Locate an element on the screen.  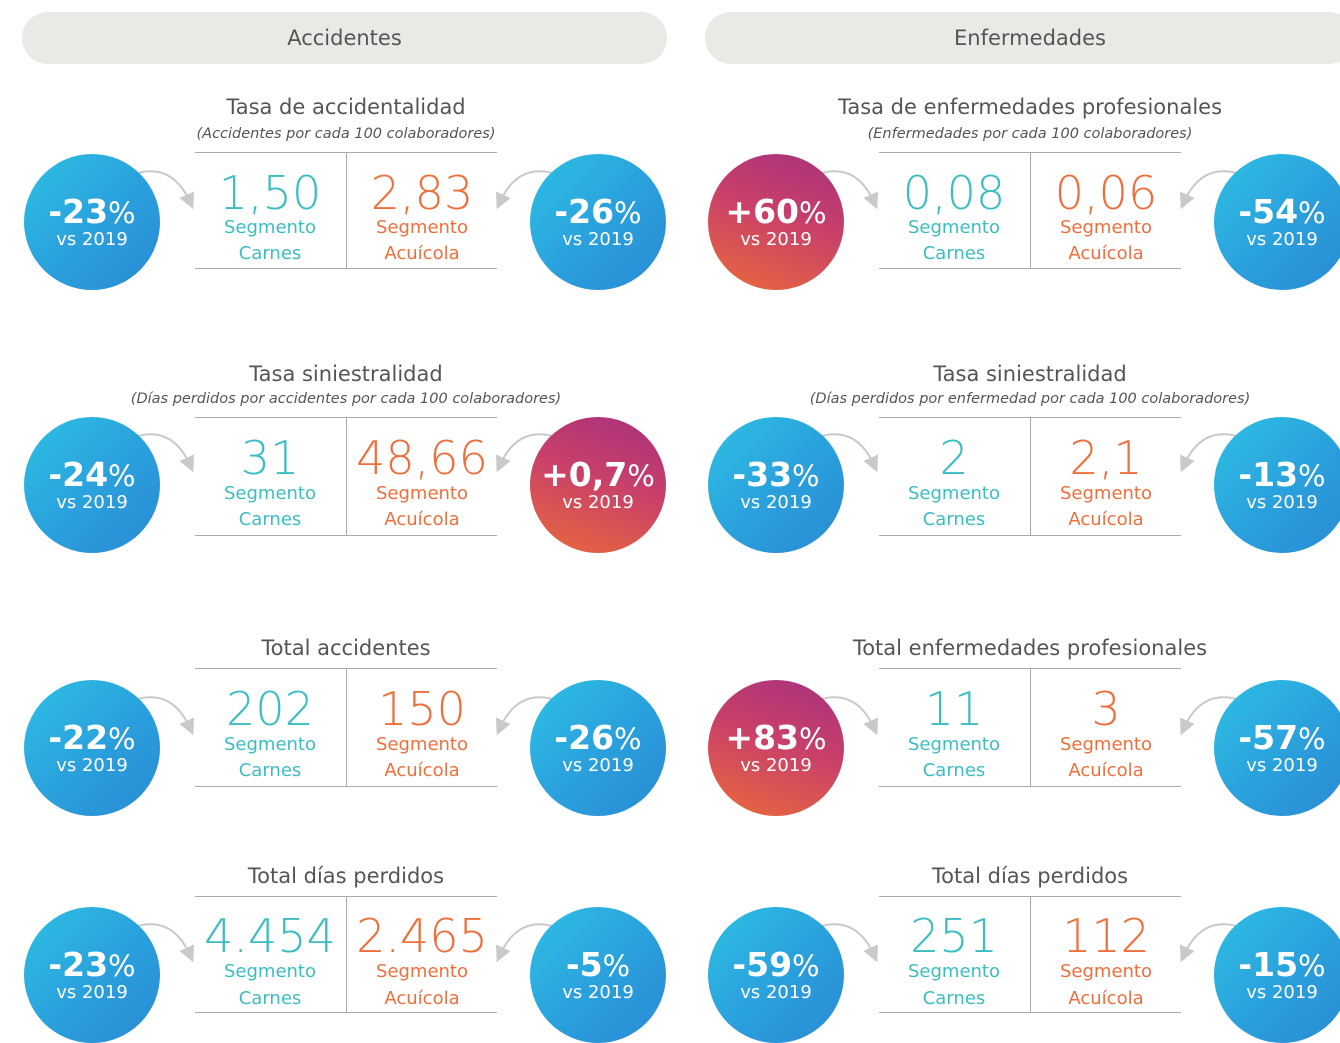
segment-value: 2,1 is located at coordinates (1106, 458).